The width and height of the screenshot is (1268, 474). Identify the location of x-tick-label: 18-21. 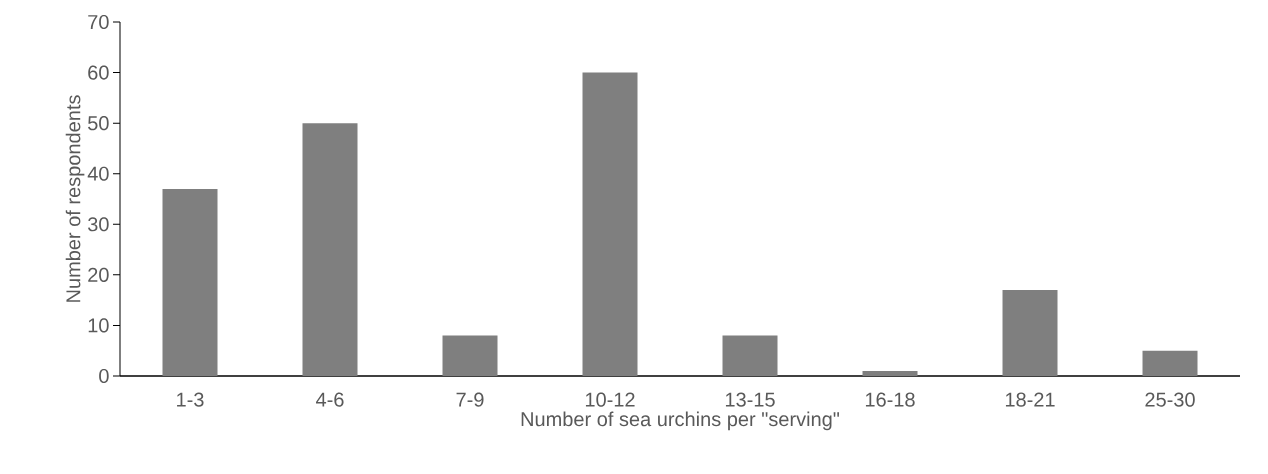
(1030, 399).